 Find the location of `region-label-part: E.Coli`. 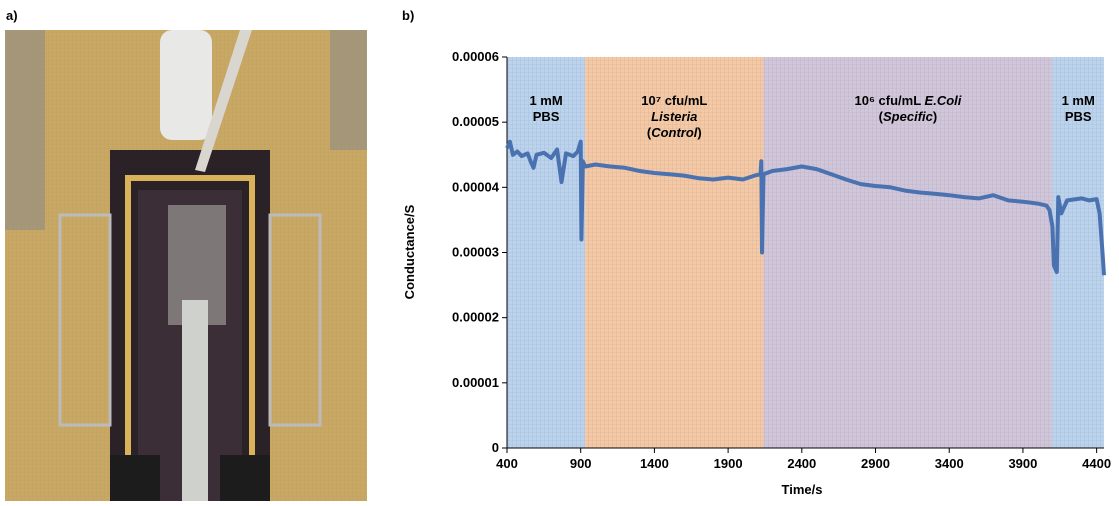

region-label-part: E.Coli is located at coordinates (943, 100).